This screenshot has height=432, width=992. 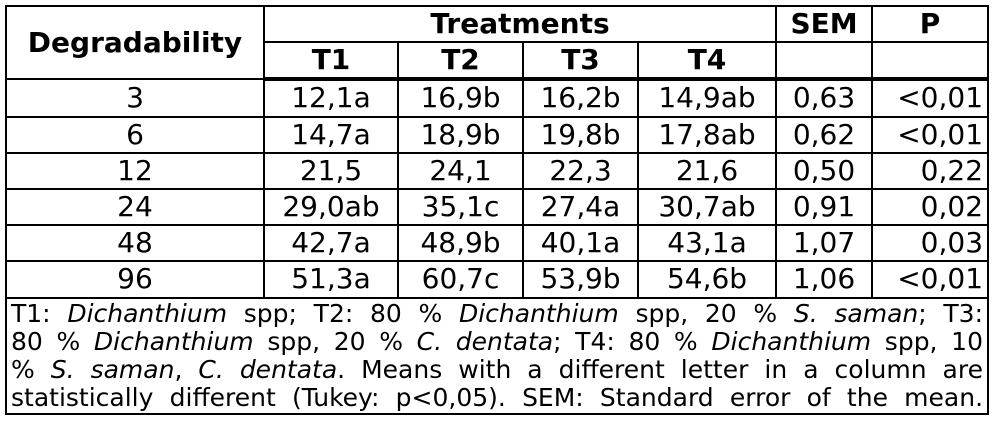 What do you see at coordinates (707, 61) in the screenshot?
I see `header-t4: T4` at bounding box center [707, 61].